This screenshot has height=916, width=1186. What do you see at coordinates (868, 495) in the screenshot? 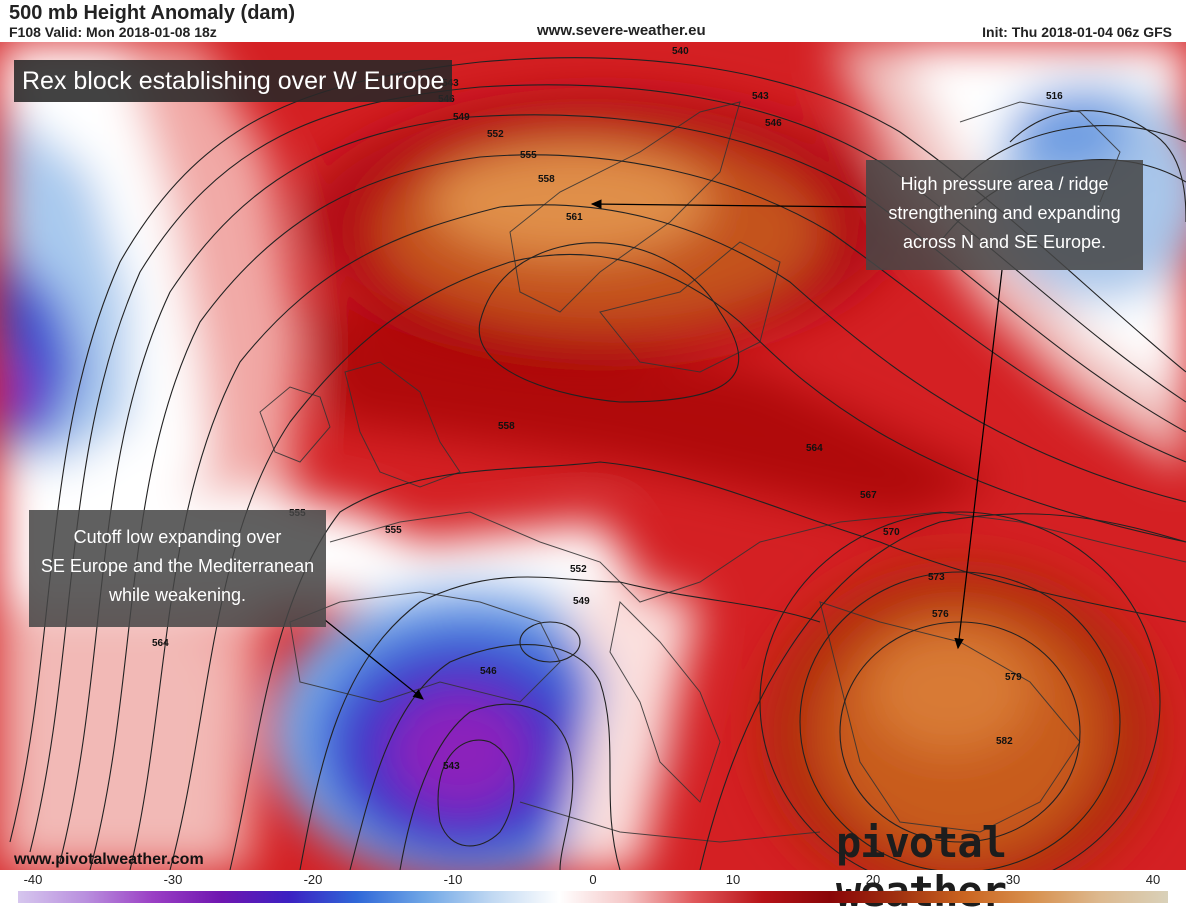
I see `contour-label: 567` at bounding box center [868, 495].